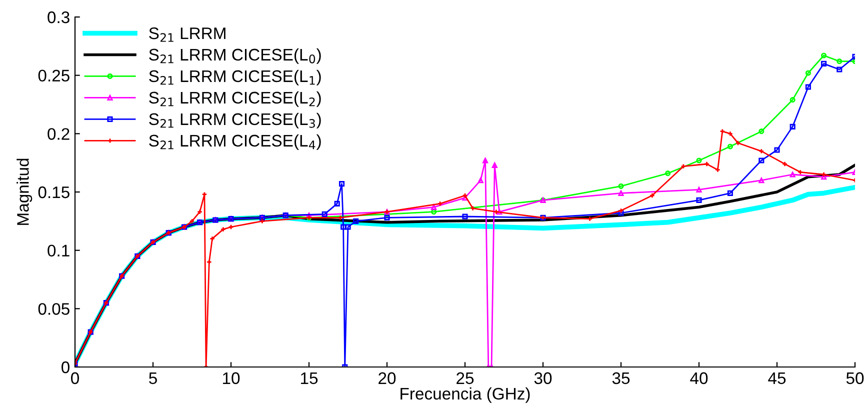 The width and height of the screenshot is (864, 414). Describe the element at coordinates (699, 378) in the screenshot. I see `x-tick-label: 40` at that location.